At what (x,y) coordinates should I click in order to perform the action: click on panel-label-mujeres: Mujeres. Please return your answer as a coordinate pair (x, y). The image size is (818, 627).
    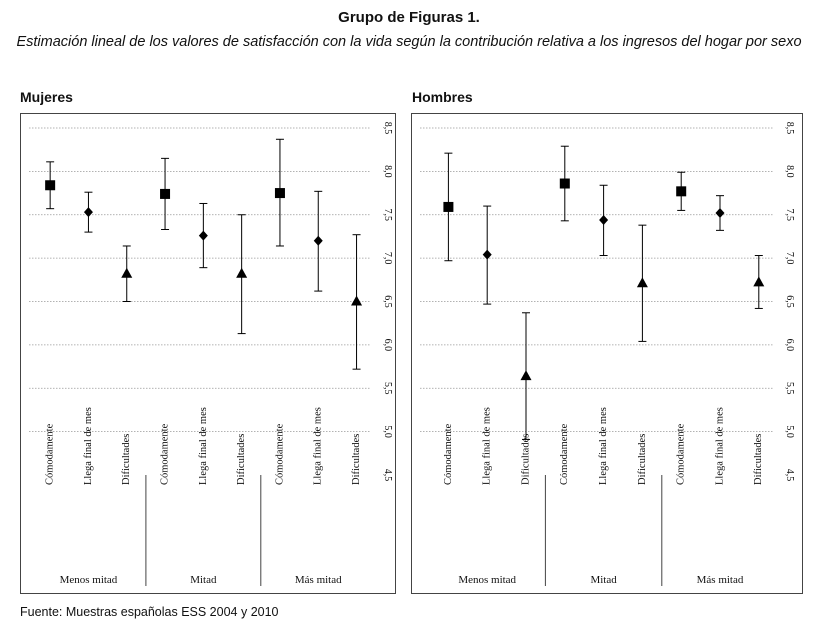
    Looking at the image, I should click on (46, 97).